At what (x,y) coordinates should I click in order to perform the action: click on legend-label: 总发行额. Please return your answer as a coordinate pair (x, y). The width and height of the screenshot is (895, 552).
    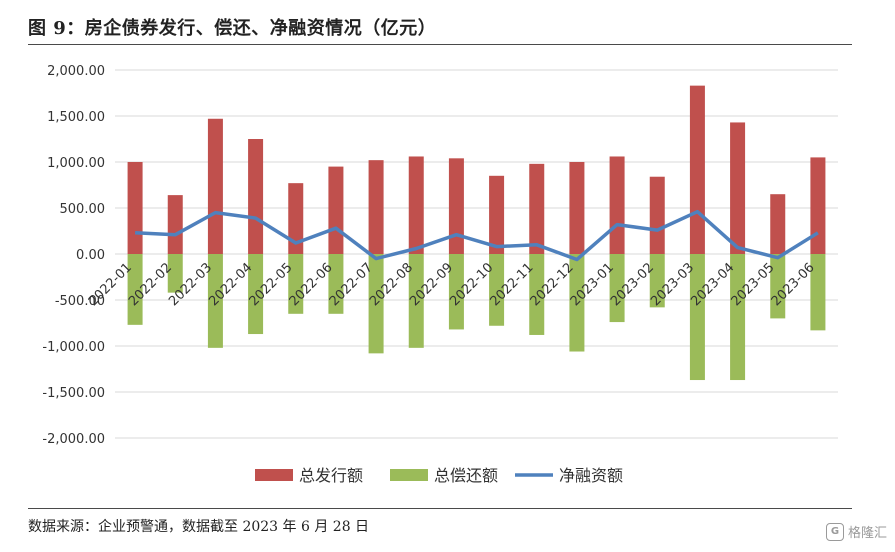
    Looking at the image, I should click on (331, 475).